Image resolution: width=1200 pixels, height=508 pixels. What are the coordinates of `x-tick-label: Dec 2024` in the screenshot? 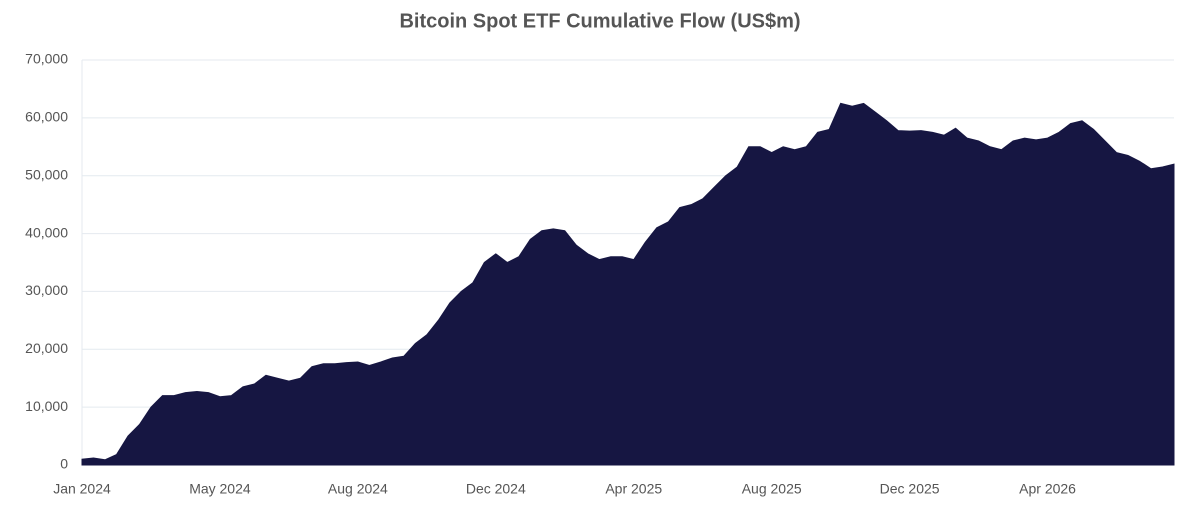 It's located at (496, 489).